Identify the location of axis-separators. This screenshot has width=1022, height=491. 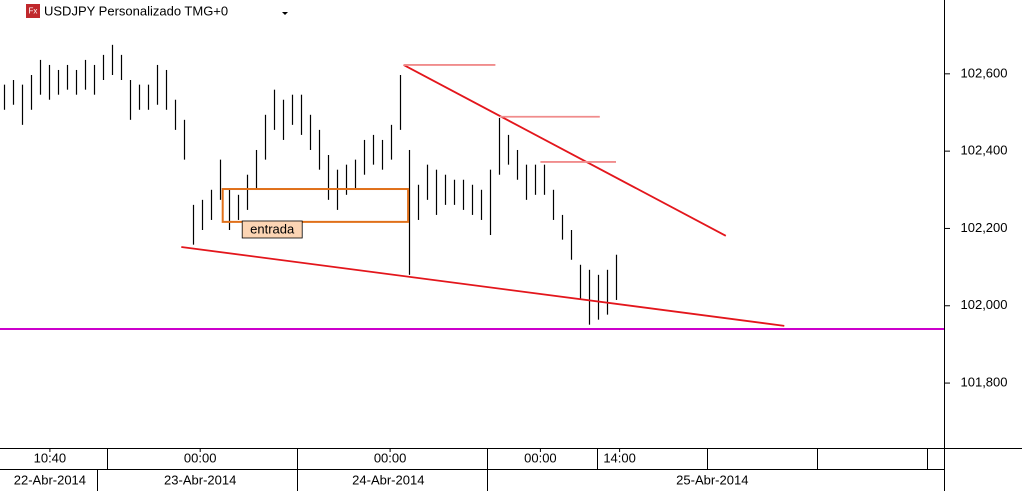
(521, 470).